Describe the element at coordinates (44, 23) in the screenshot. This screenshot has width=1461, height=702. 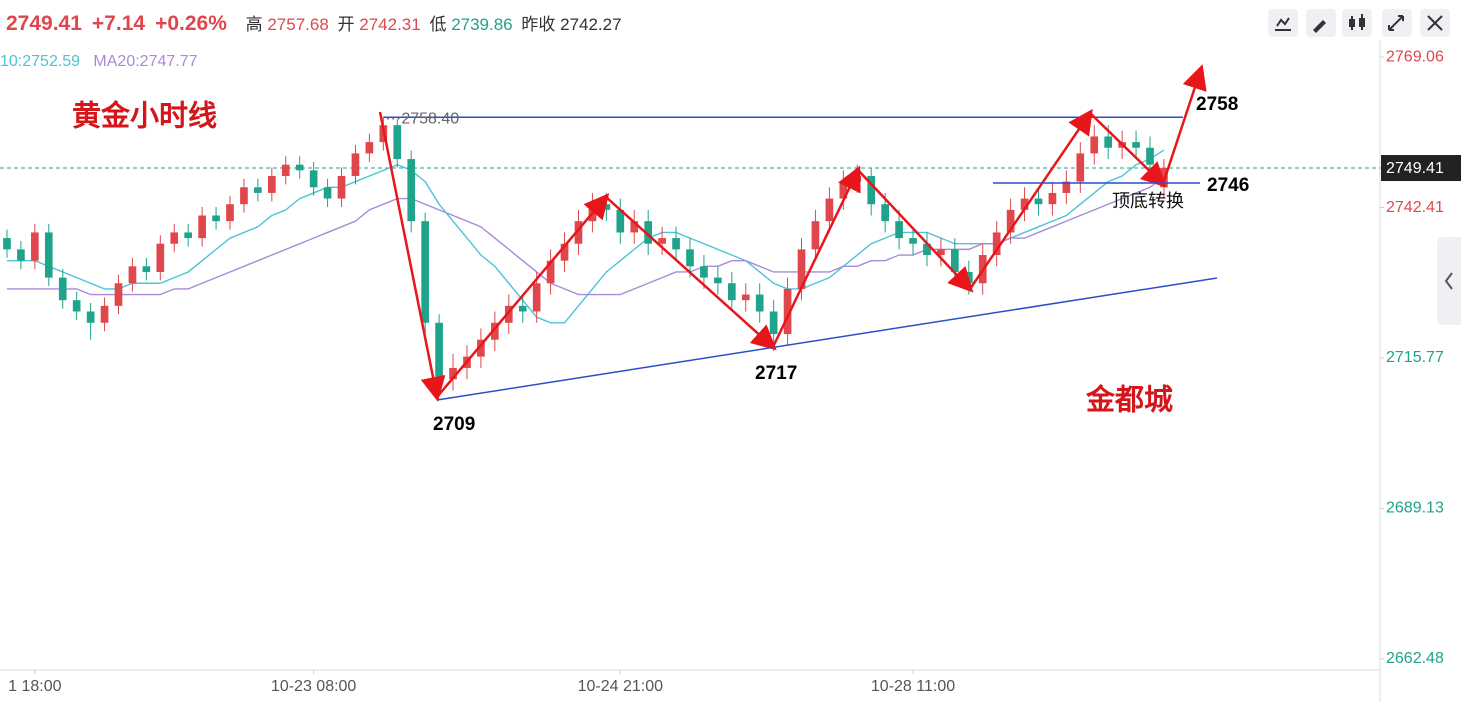
I see `last-price: 2749.41` at that location.